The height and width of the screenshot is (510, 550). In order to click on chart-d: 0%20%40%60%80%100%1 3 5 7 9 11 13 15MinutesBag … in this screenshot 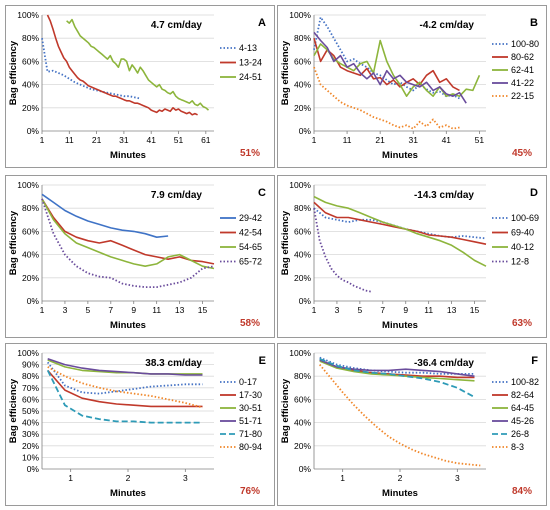, I will do `click(409, 255)`.